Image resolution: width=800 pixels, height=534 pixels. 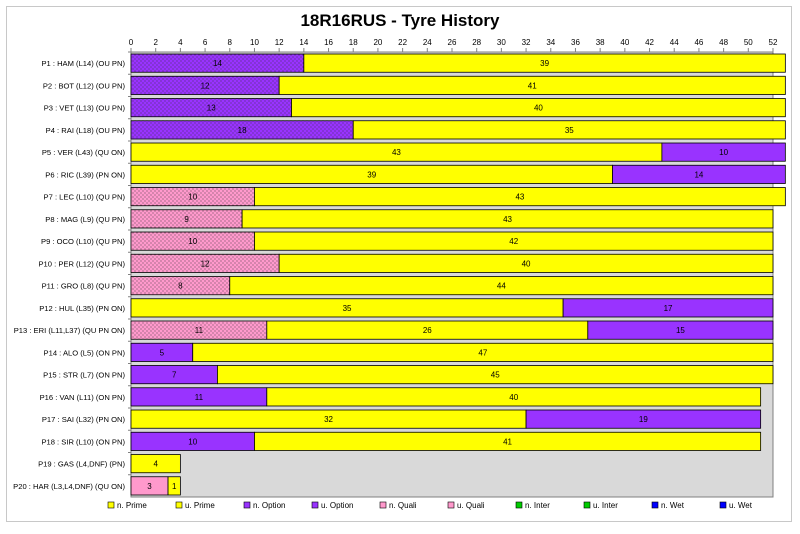 I want to click on row-label: P16 : VAN (L11) (ON PN), so click(x=83, y=397).